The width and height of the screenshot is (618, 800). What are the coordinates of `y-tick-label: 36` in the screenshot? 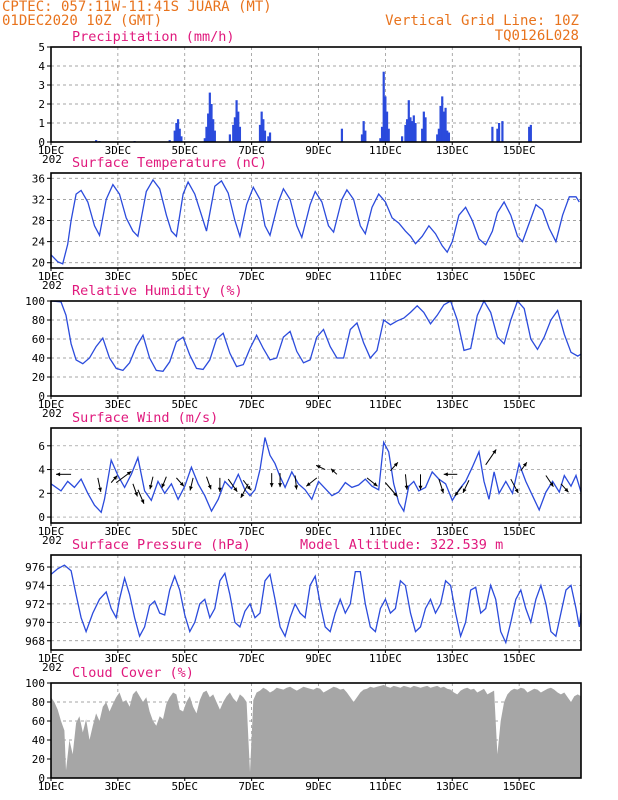 It's located at (38, 178).